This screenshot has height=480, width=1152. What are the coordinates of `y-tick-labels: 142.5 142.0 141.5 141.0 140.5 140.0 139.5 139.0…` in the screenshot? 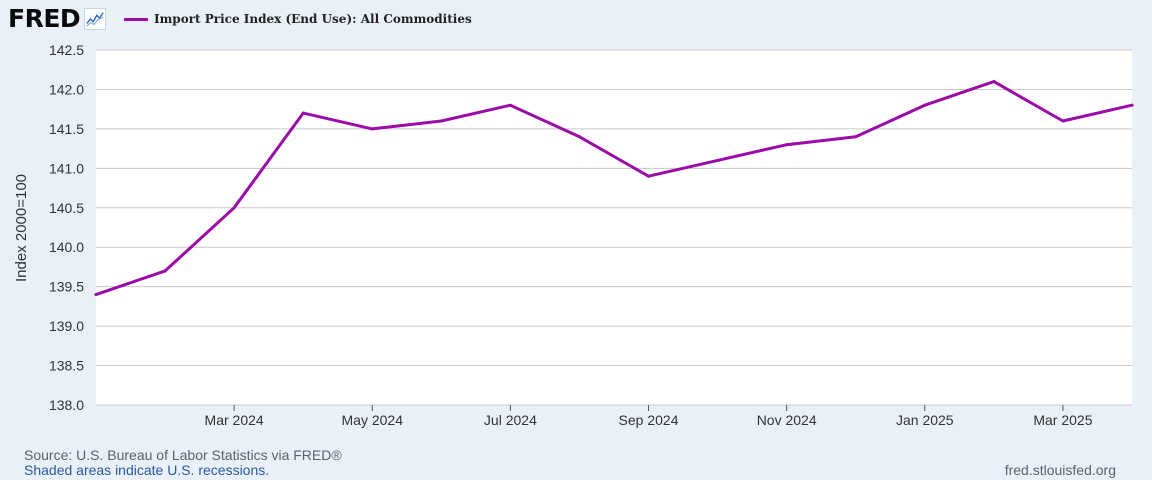 It's located at (66, 227).